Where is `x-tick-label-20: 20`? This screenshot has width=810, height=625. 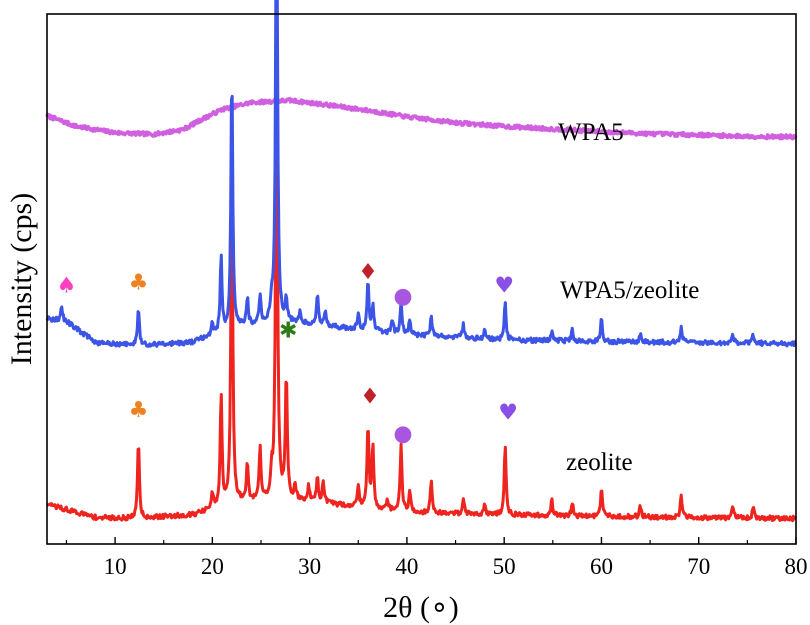 x-tick-label-20: 20 is located at coordinates (212, 566).